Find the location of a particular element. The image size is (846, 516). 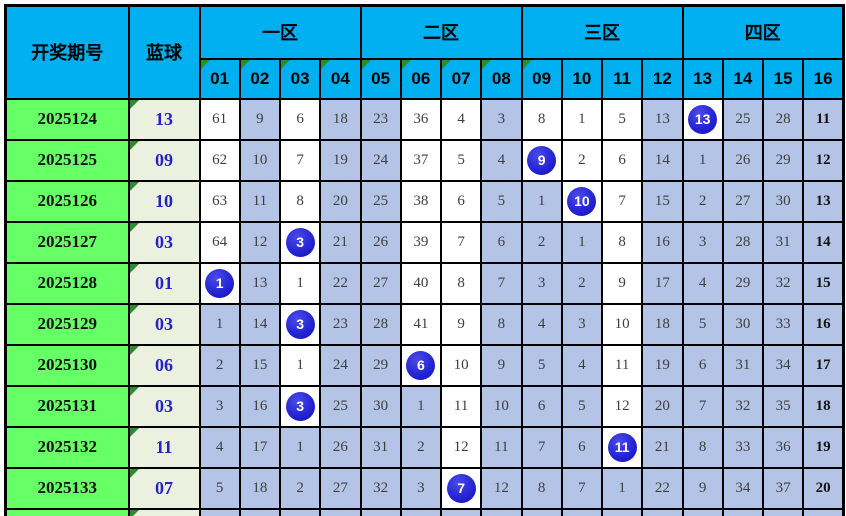

draw-row-2025128: 2025128 01 1 13 1 22 27 40 8 7 3 2 9 17 4 29 32 15 is located at coordinates (424, 283).